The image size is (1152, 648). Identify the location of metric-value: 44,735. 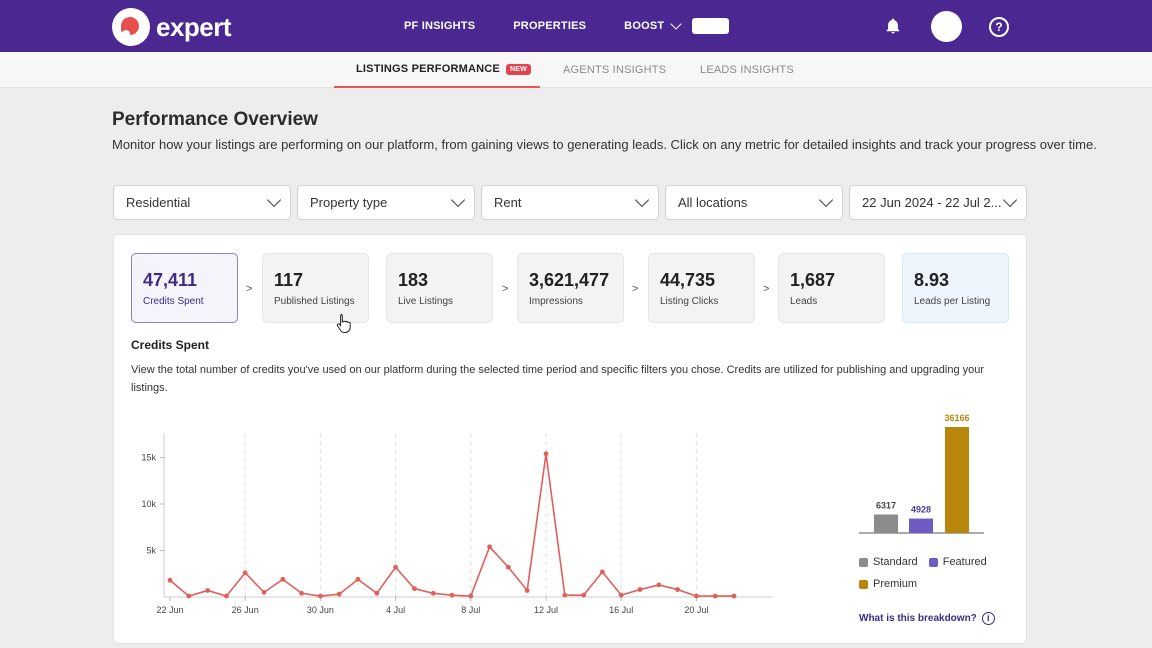
(688, 280).